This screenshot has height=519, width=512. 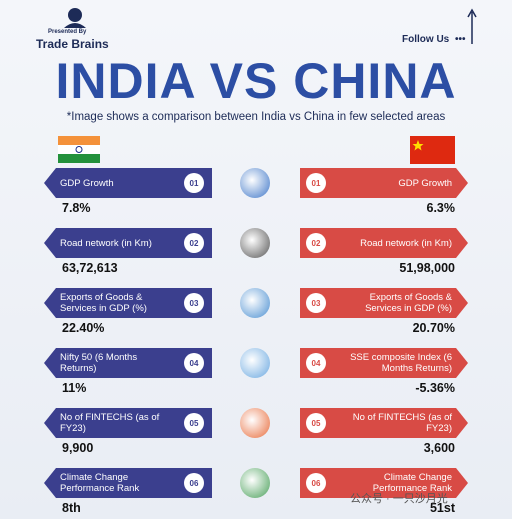 I want to click on china-value: -5.36%, so click(x=435, y=388).